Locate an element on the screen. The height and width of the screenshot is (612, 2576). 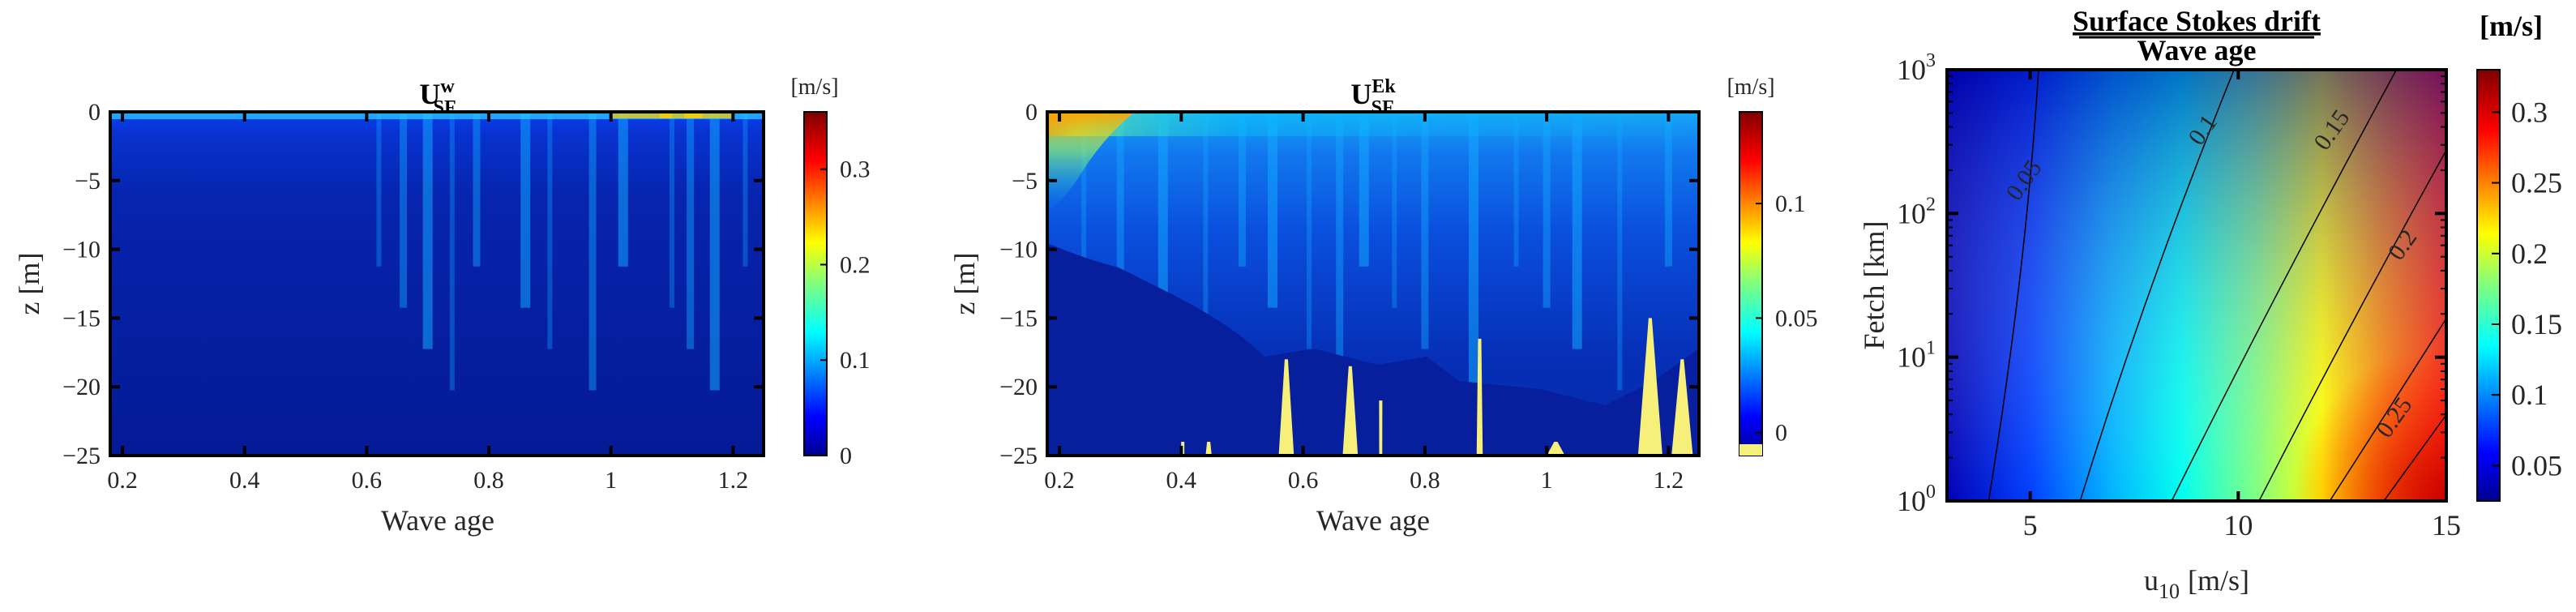
panel-2-colorbar-negative-swatch is located at coordinates (1750, 450).